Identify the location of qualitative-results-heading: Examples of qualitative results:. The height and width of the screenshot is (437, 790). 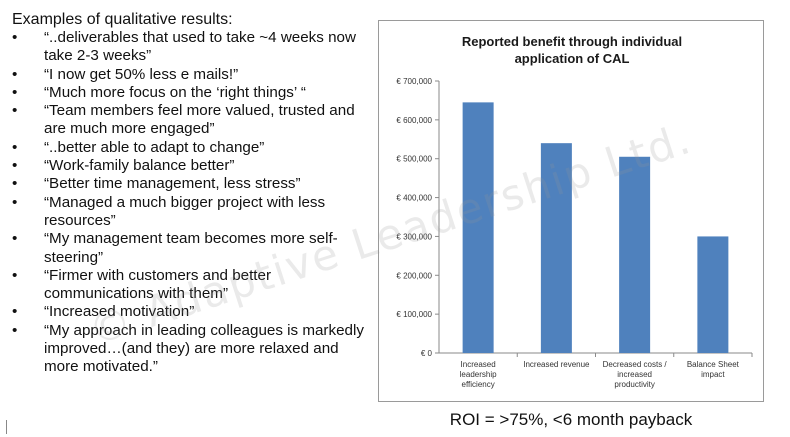
(122, 19).